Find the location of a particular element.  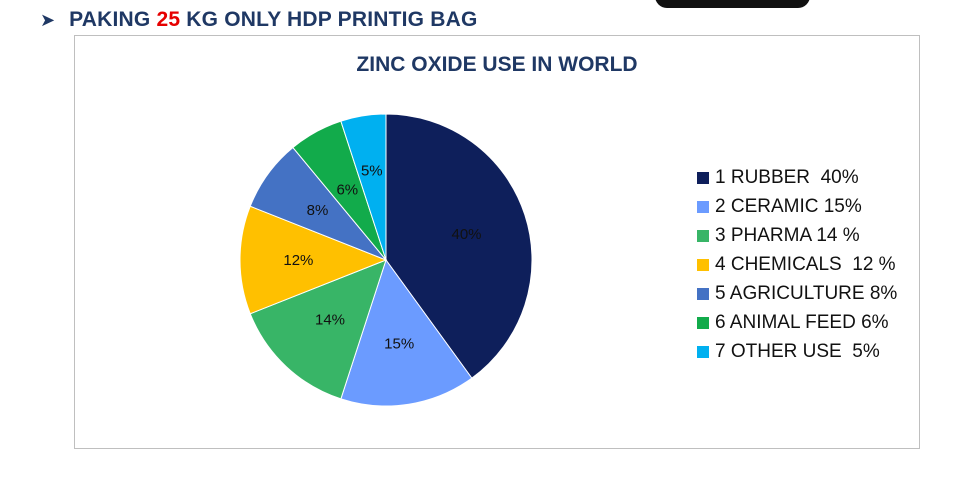

arrow-right-icon: ➤ is located at coordinates (48, 20).